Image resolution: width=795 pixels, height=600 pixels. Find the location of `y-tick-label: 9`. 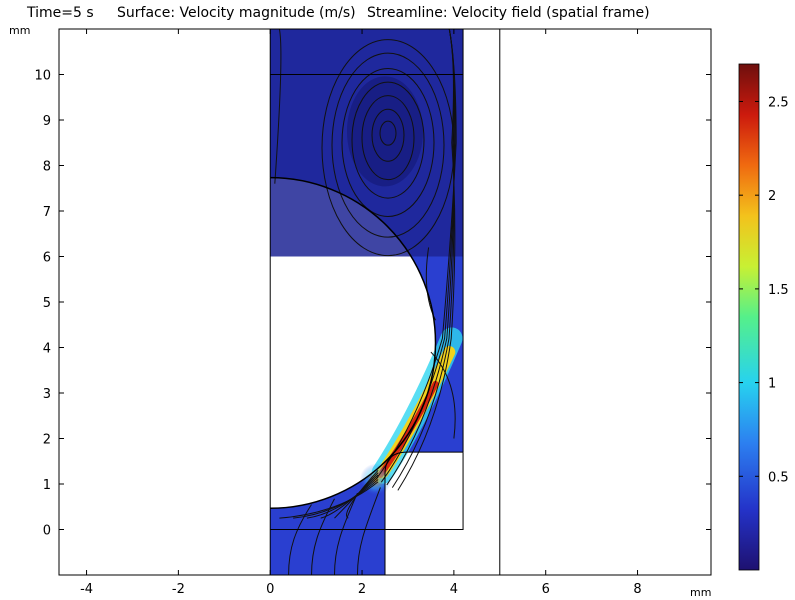

y-tick-label: 9 is located at coordinates (47, 121).